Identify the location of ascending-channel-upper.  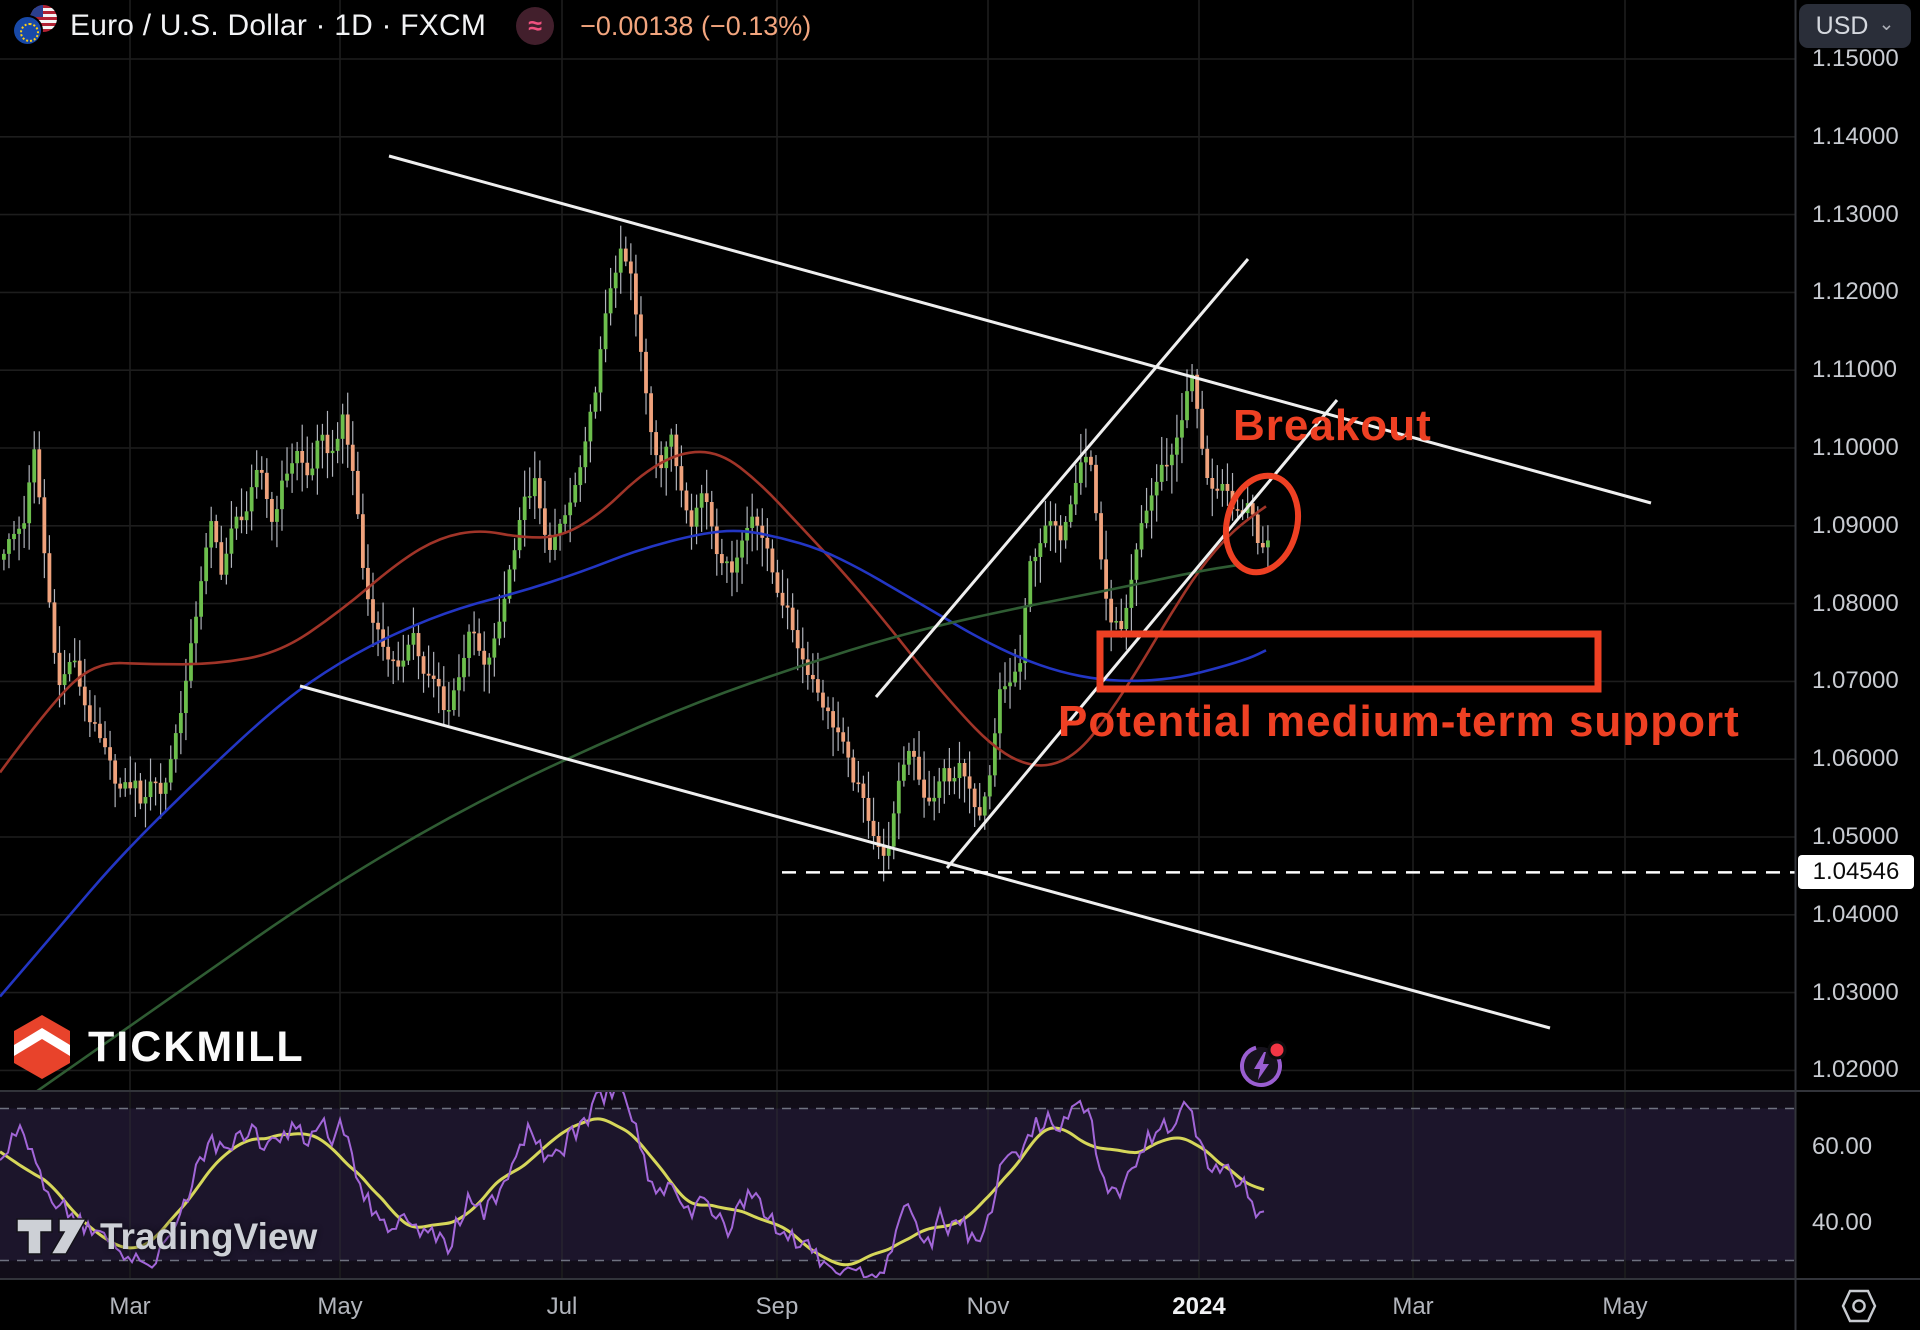
(1062, 478).